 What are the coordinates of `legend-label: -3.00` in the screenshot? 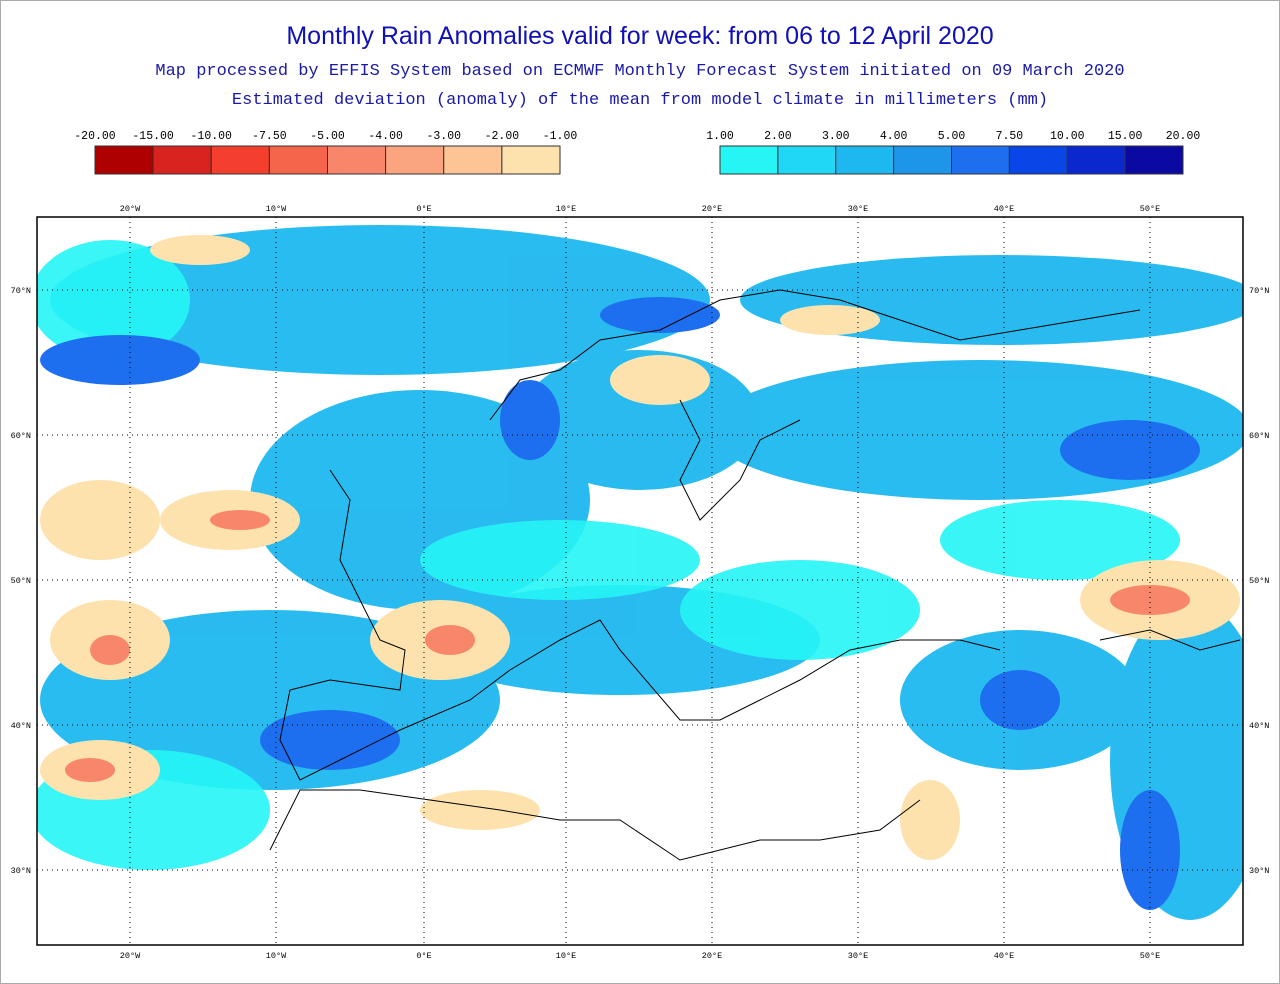 It's located at (443, 136).